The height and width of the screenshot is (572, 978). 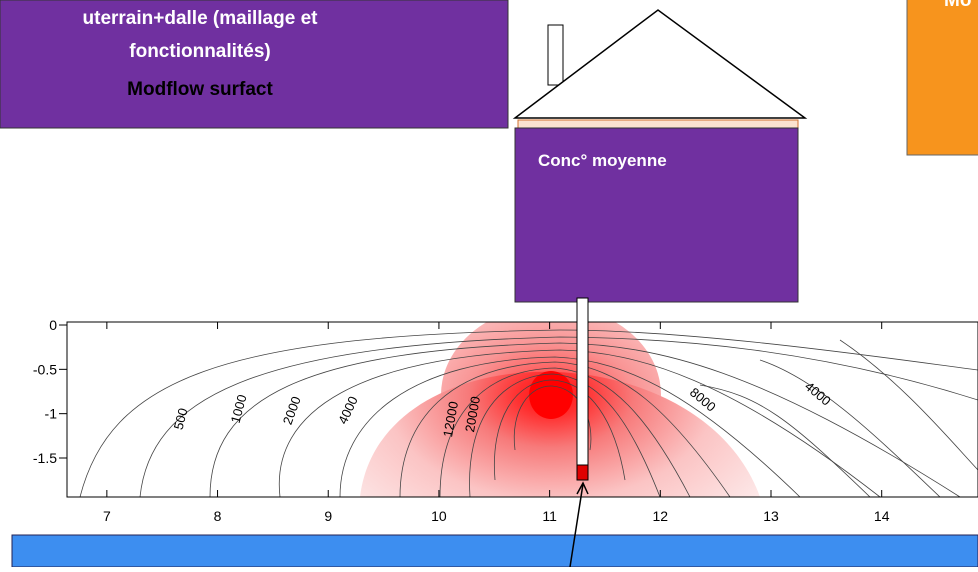 What do you see at coordinates (957, 5) in the screenshot?
I see `right-box-text: Mo` at bounding box center [957, 5].